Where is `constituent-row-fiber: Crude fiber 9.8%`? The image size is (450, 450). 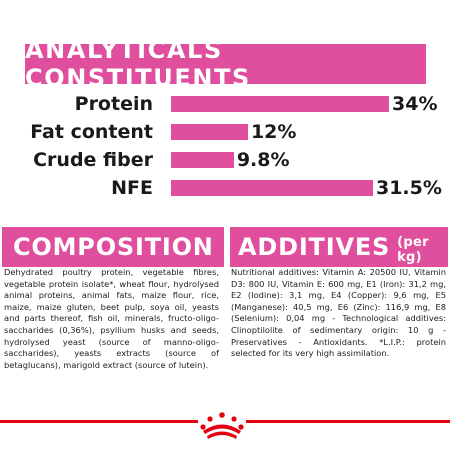
constituent-row-fiber: Crude fiber 9.8% is located at coordinates (225, 160).